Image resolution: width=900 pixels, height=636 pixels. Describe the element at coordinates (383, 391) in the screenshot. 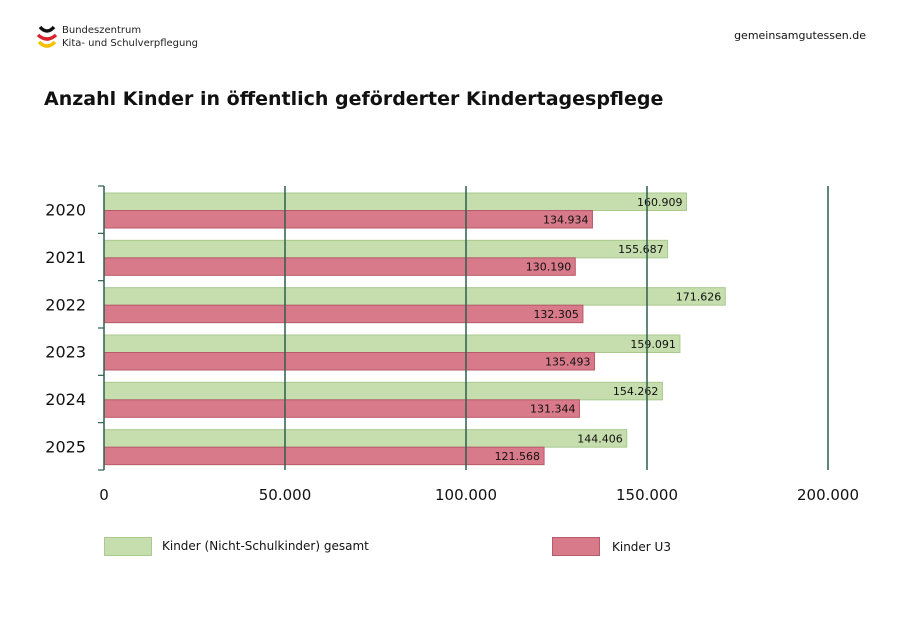

I see `bar-total-2024` at that location.